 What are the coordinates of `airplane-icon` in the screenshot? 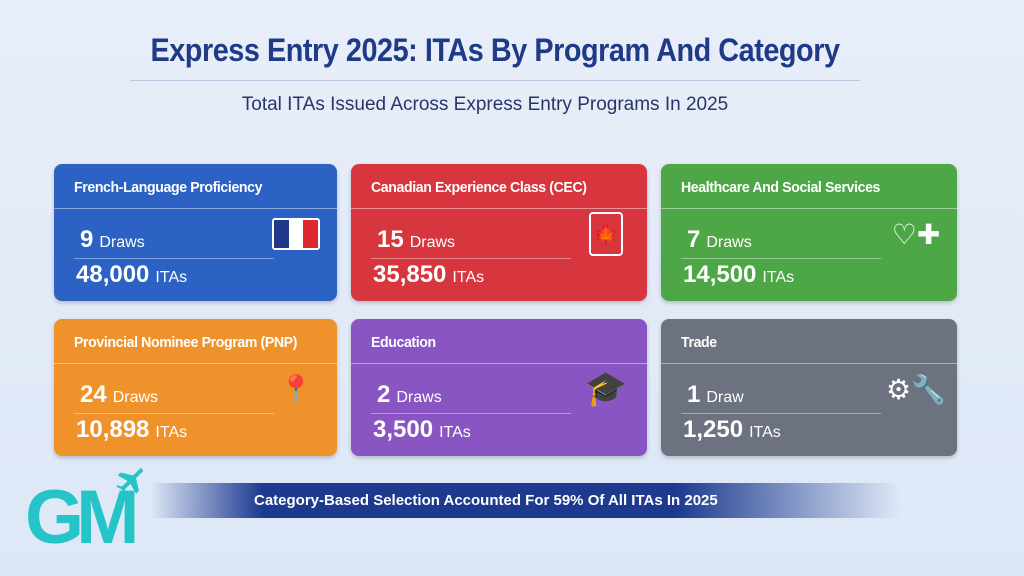 It's located at (130, 482).